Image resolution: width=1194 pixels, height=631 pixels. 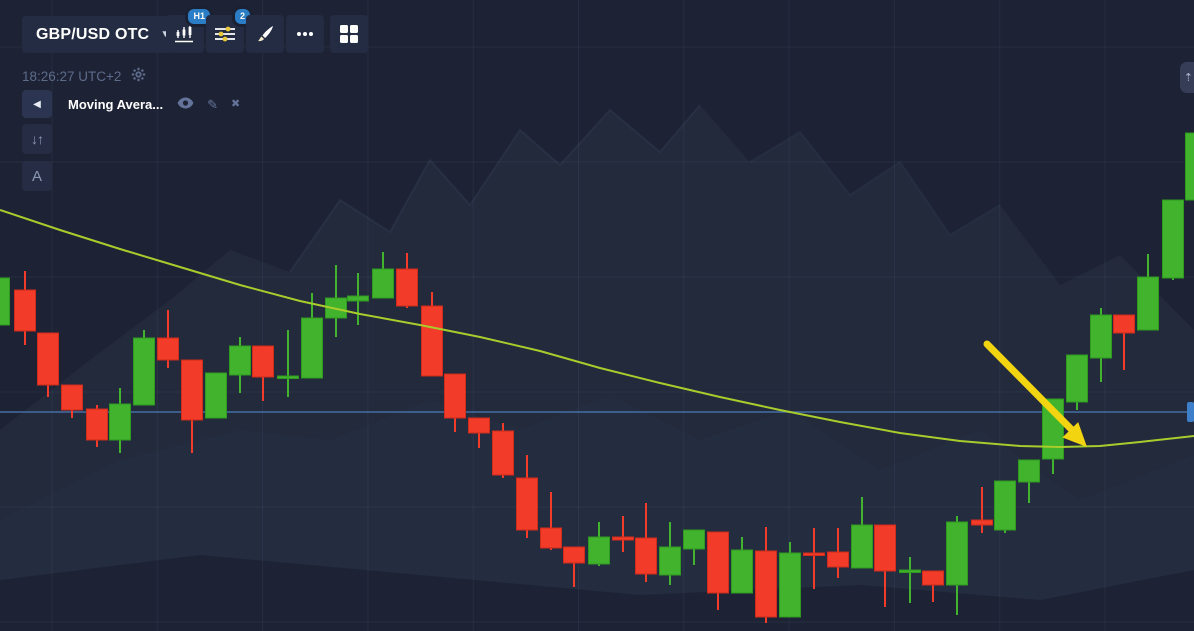 I want to click on visibility-eye-icon, so click(x=185, y=104).